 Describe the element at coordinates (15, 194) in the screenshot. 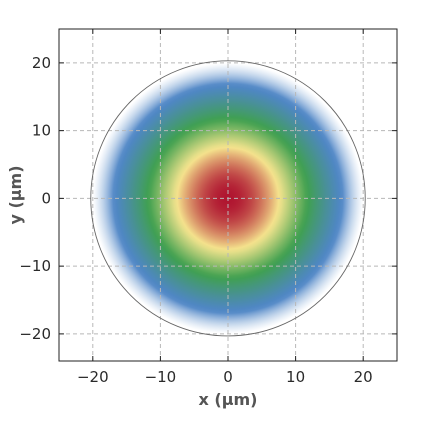

I see `y-axis-title: y (µm)` at that location.